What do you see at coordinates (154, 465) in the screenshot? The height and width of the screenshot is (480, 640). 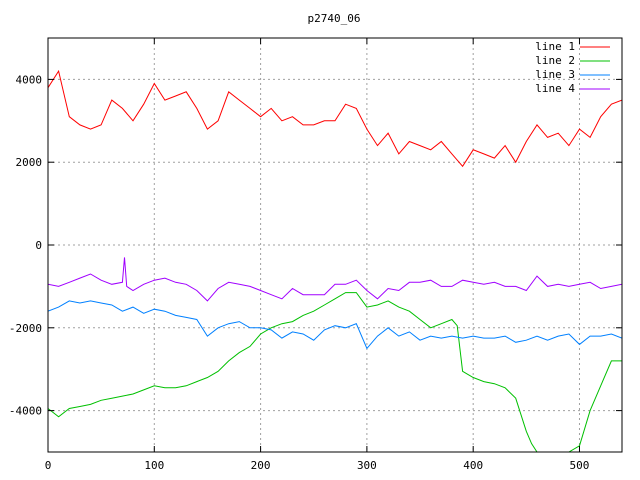 I see `x-tick-label-1: 100` at bounding box center [154, 465].